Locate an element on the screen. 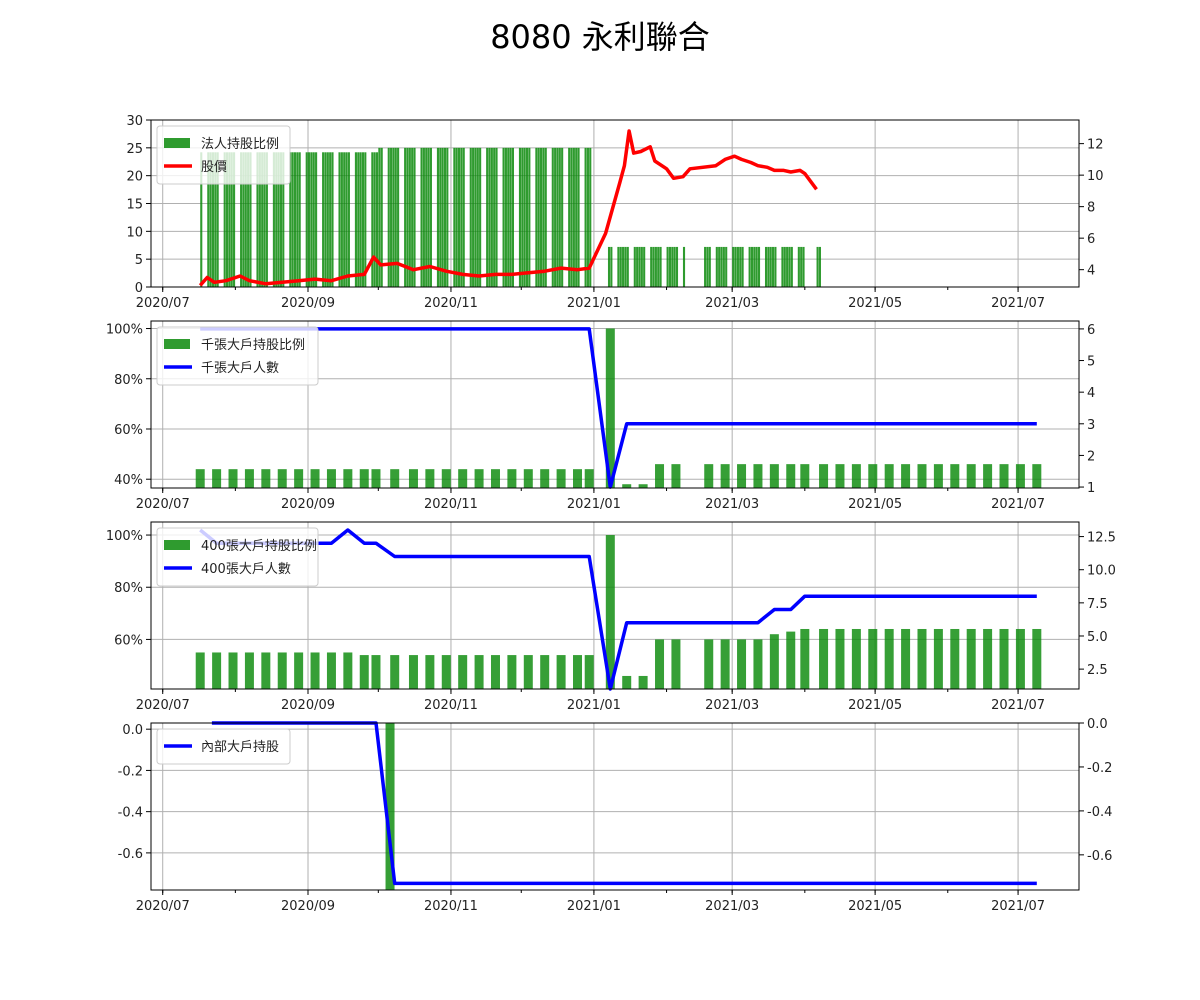 The width and height of the screenshot is (1200, 1000). y-left-tick-label: 0 is located at coordinates (139, 288).